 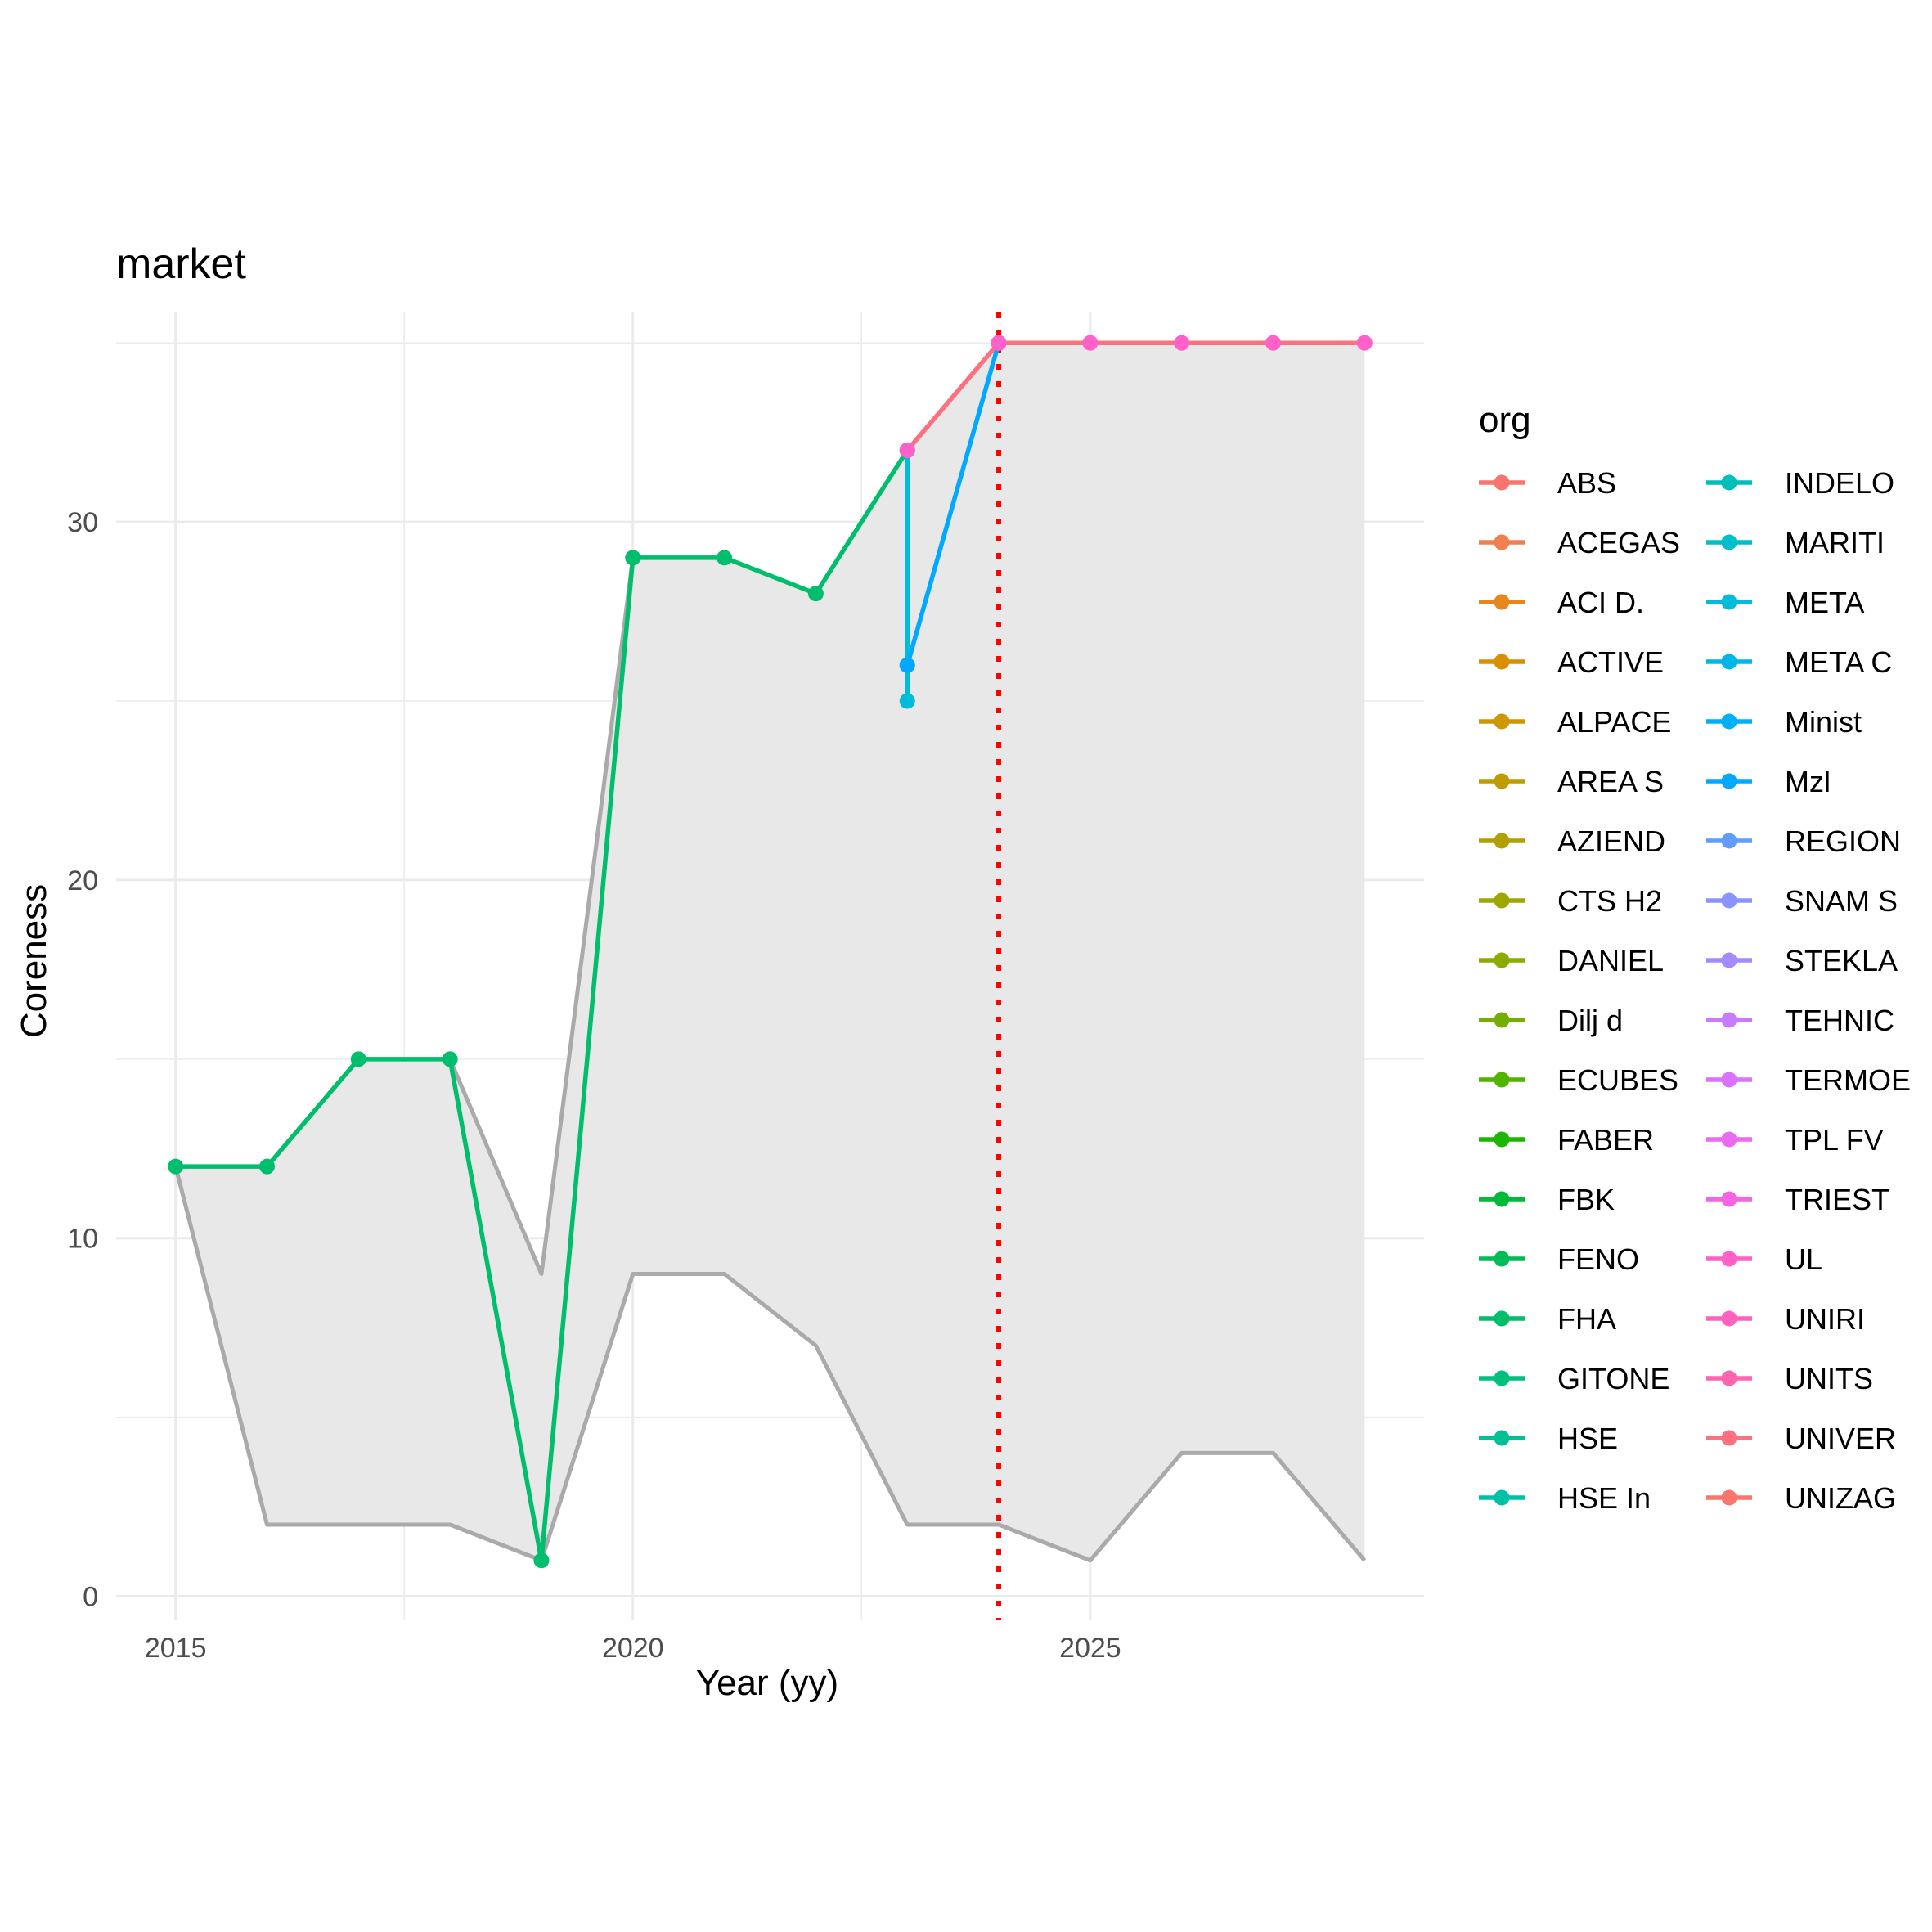 What do you see at coordinates (1587, 1319) in the screenshot?
I see `legend-label: FHA` at bounding box center [1587, 1319].